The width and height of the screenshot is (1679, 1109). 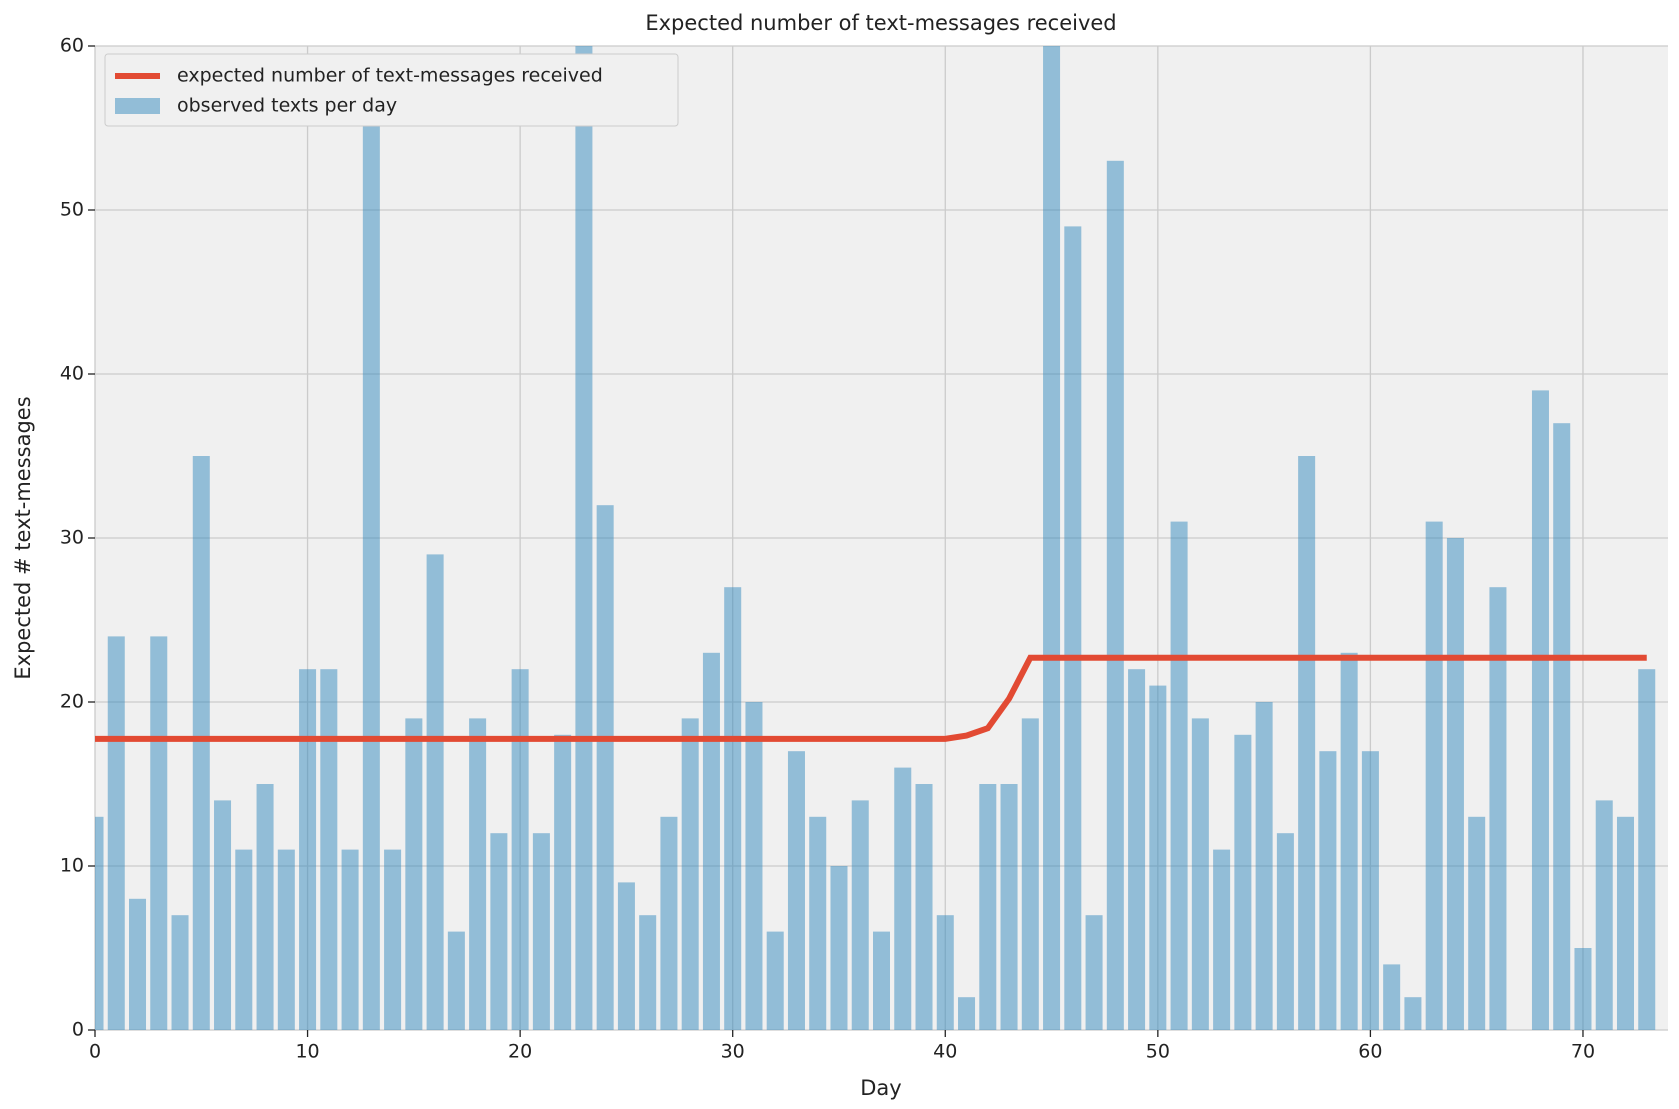 I want to click on x-tick-label: 20, so click(x=520, y=1052).